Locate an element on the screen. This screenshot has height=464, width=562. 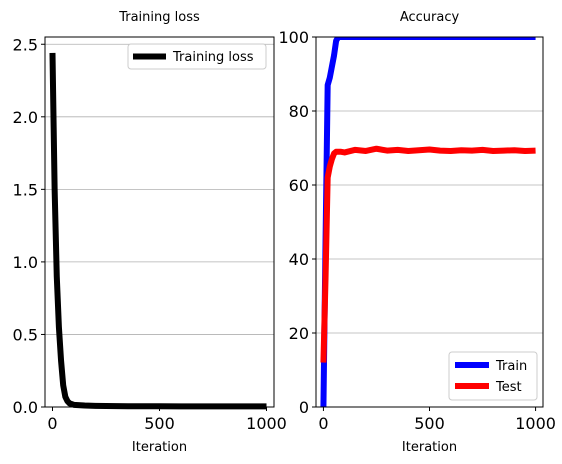
accuracy-xtick-label: 500 is located at coordinates (429, 423).